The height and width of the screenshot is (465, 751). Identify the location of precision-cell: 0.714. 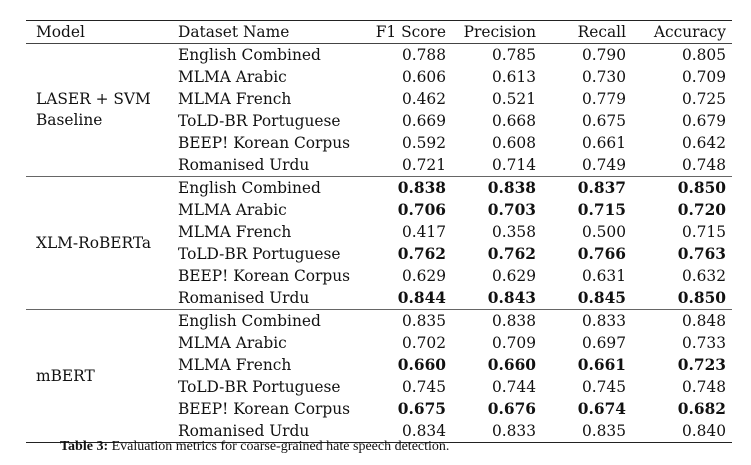
(513, 165).